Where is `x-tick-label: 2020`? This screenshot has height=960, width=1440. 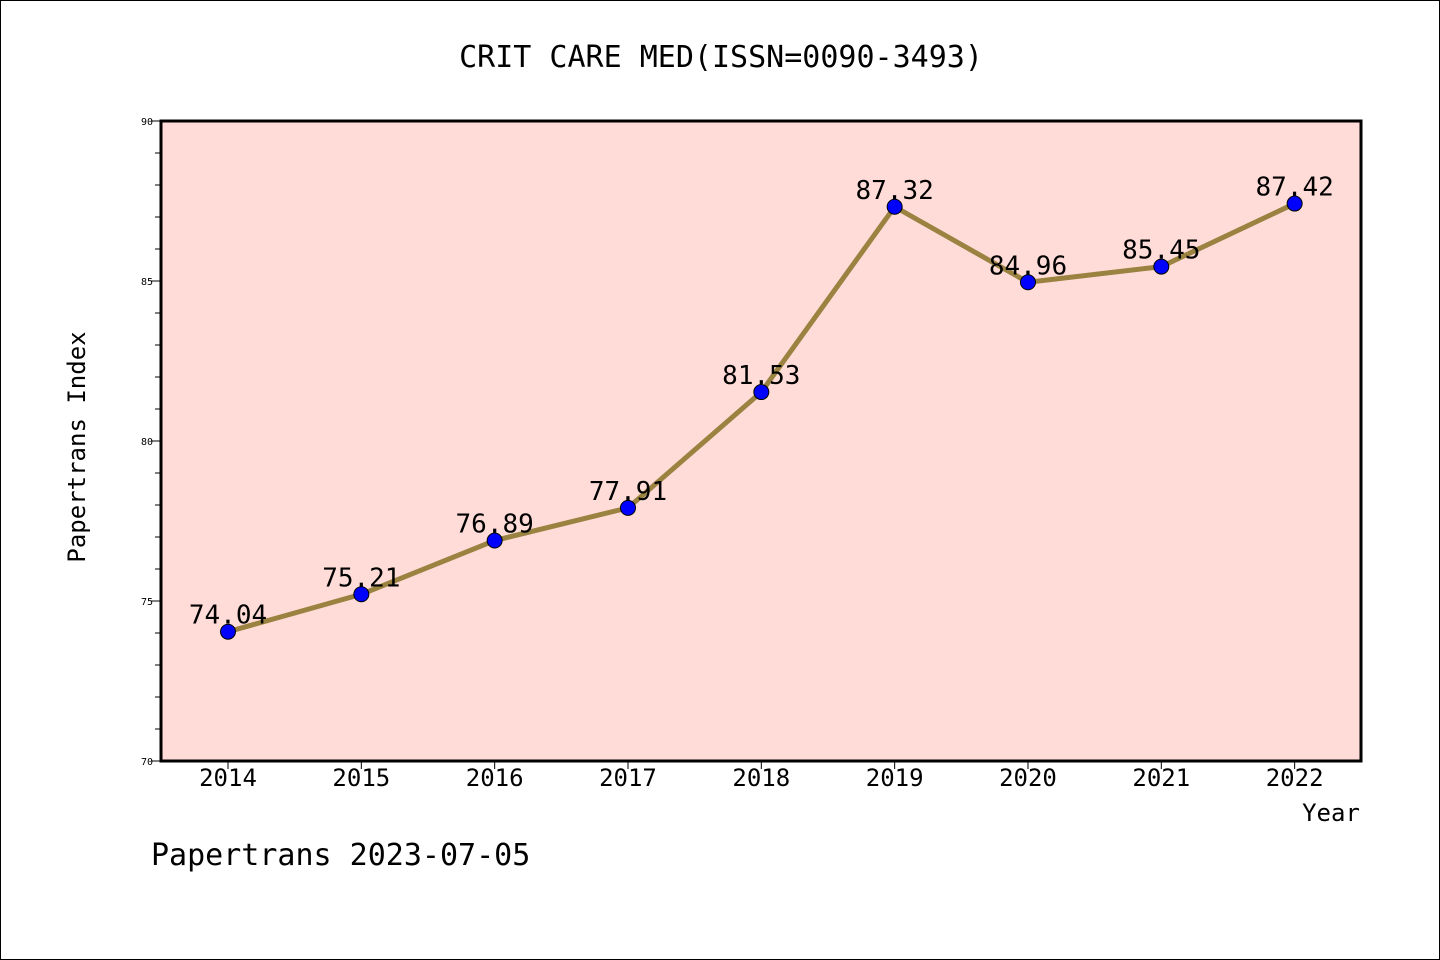
x-tick-label: 2020 is located at coordinates (1028, 778).